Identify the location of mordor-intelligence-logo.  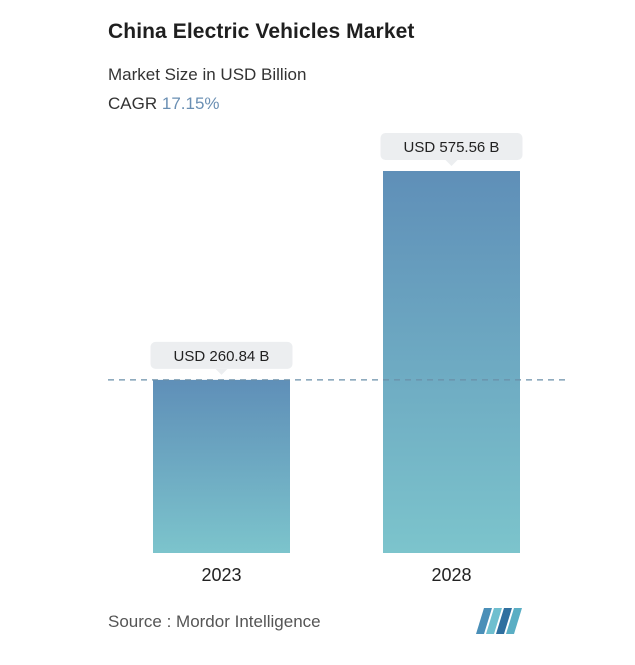
(499, 621).